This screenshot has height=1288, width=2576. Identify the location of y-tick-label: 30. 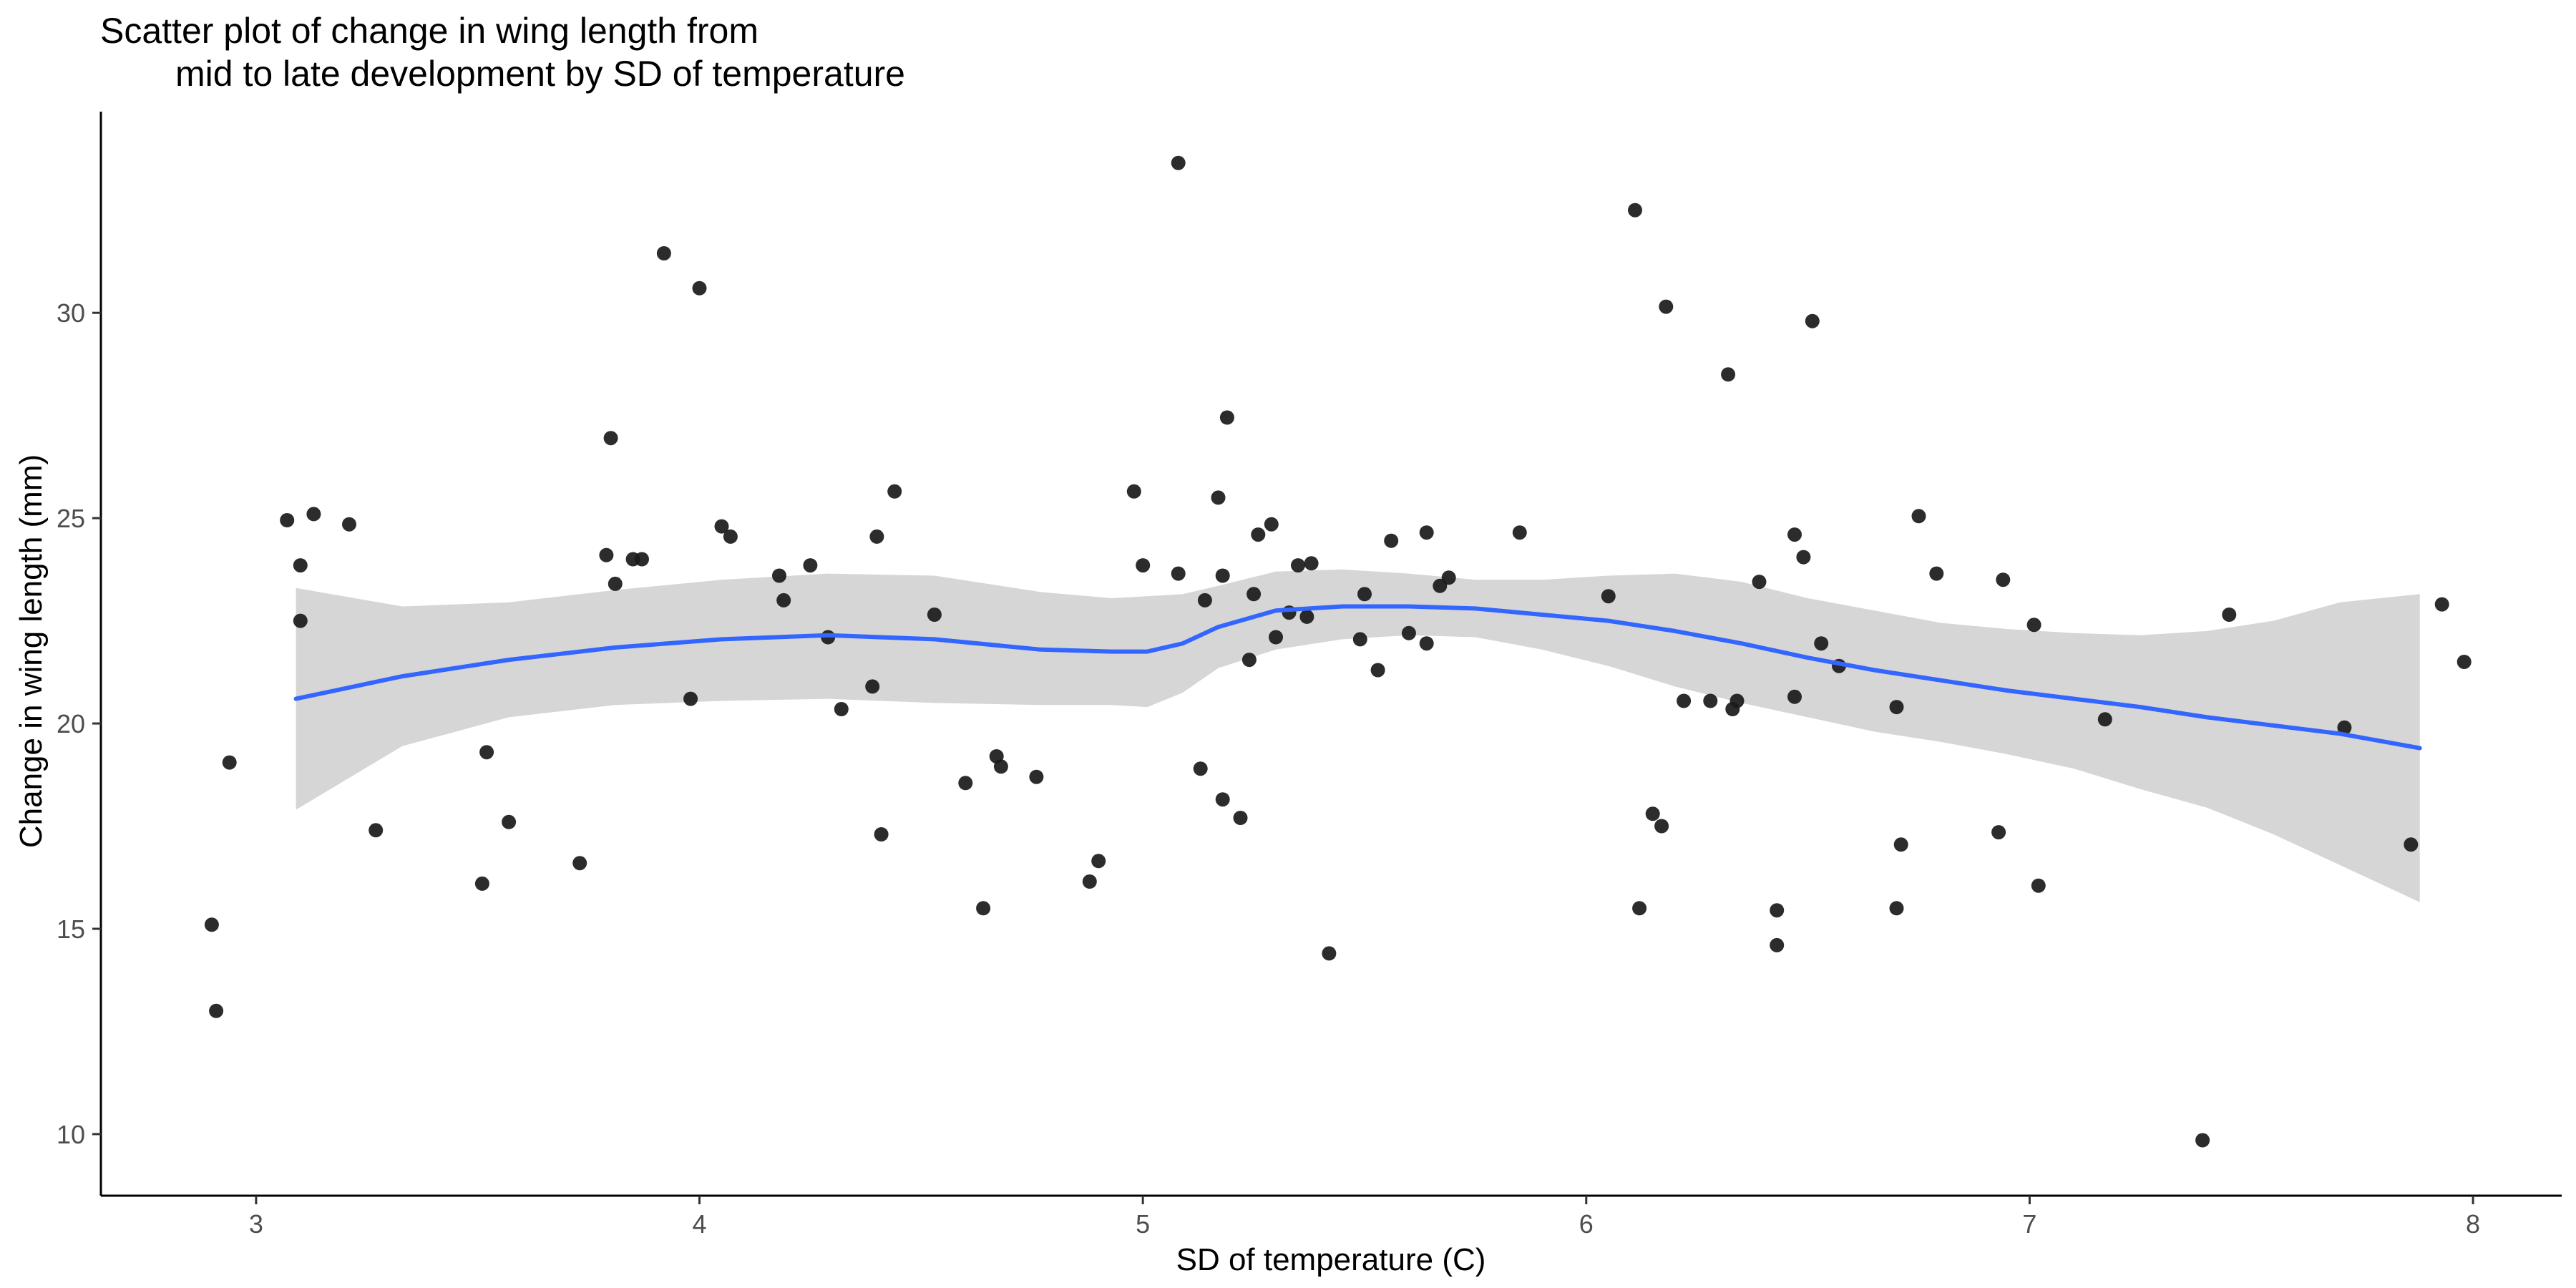
(71, 313).